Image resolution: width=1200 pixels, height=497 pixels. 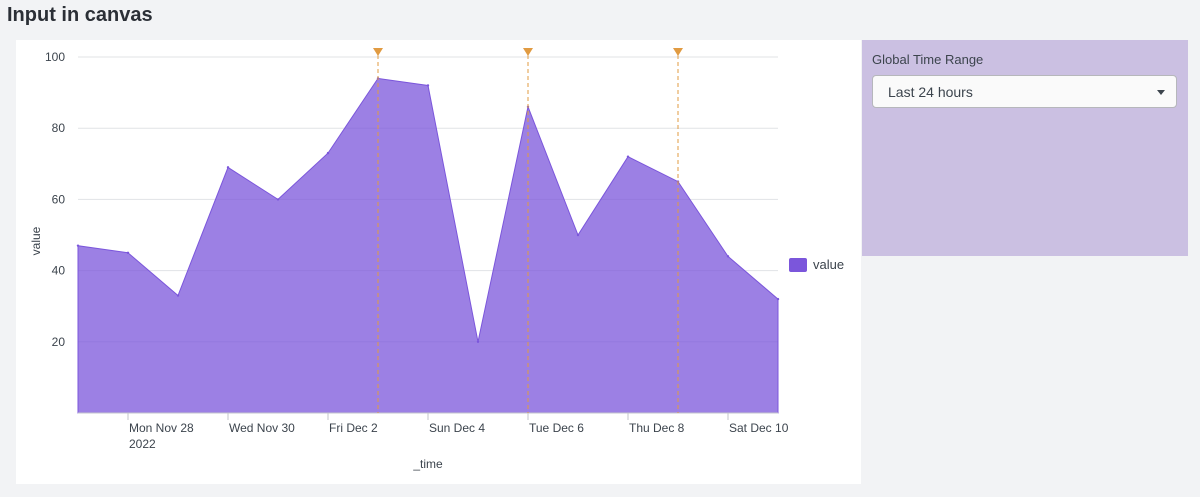 What do you see at coordinates (262, 428) in the screenshot?
I see `x-tick-label: Wed Nov 30` at bounding box center [262, 428].